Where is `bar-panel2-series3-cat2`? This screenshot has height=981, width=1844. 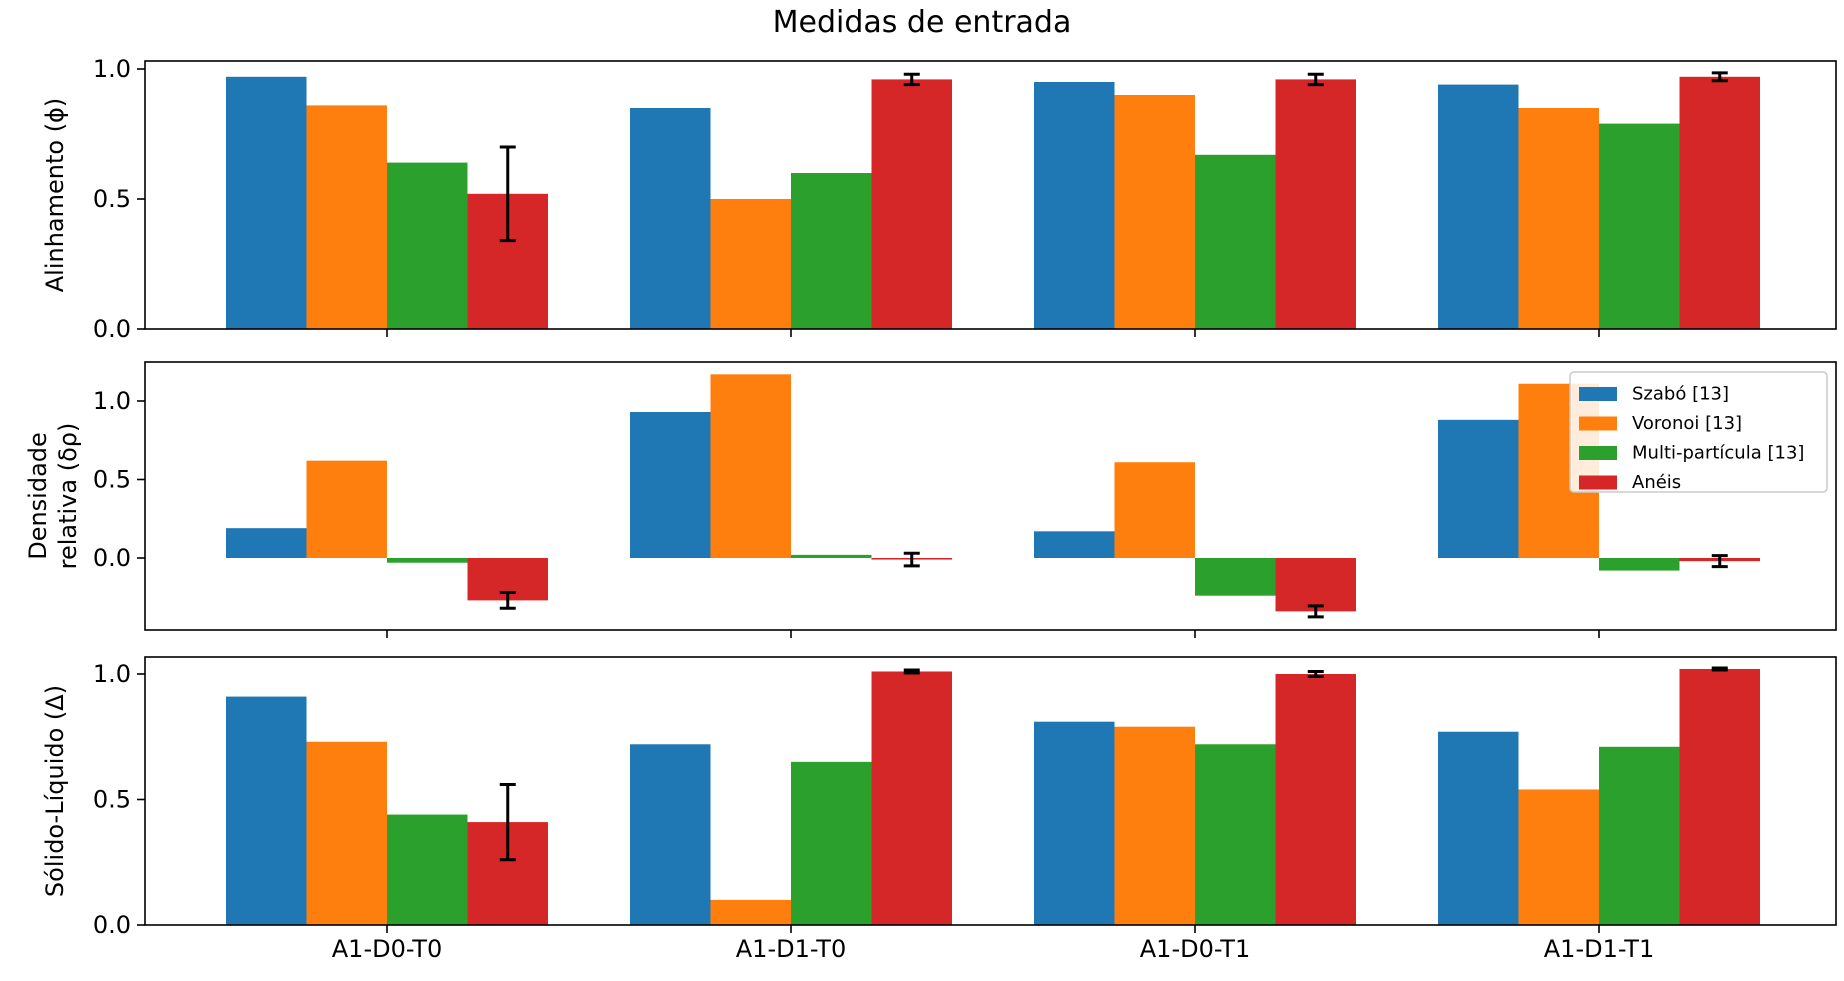
bar-panel2-series3-cat2 is located at coordinates (831, 556).